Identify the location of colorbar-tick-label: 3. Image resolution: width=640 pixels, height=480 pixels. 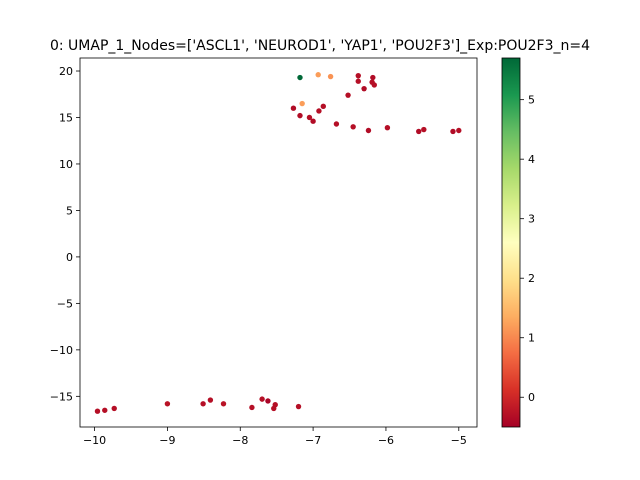
(531, 219).